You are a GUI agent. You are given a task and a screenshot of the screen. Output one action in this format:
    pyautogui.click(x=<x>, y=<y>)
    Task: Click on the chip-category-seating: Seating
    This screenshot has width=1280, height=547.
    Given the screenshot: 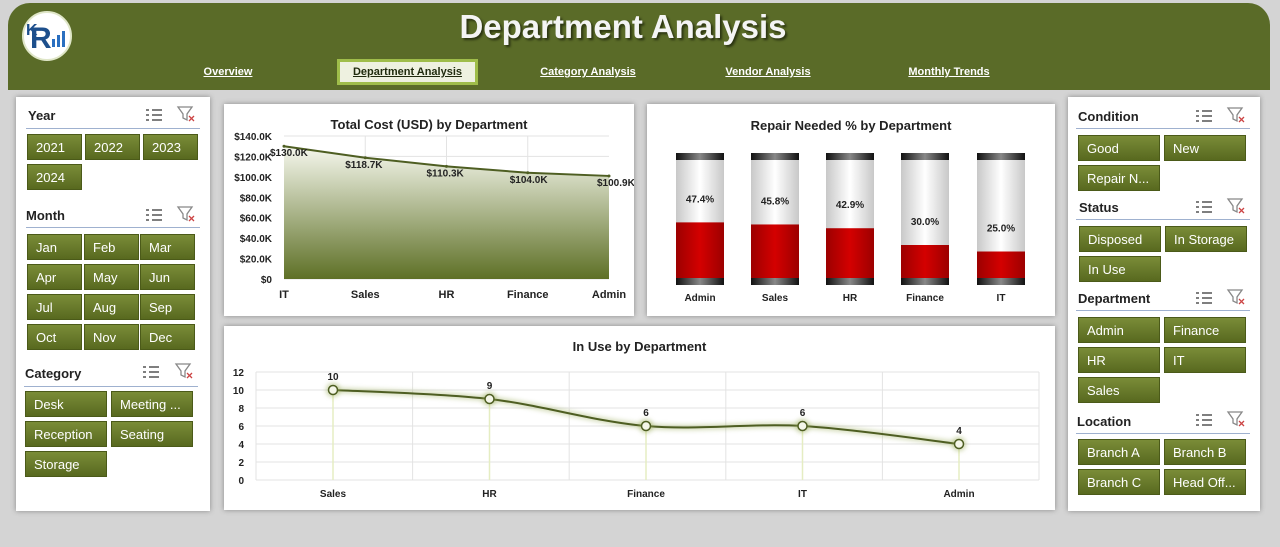 What is the action you would take?
    pyautogui.click(x=152, y=434)
    